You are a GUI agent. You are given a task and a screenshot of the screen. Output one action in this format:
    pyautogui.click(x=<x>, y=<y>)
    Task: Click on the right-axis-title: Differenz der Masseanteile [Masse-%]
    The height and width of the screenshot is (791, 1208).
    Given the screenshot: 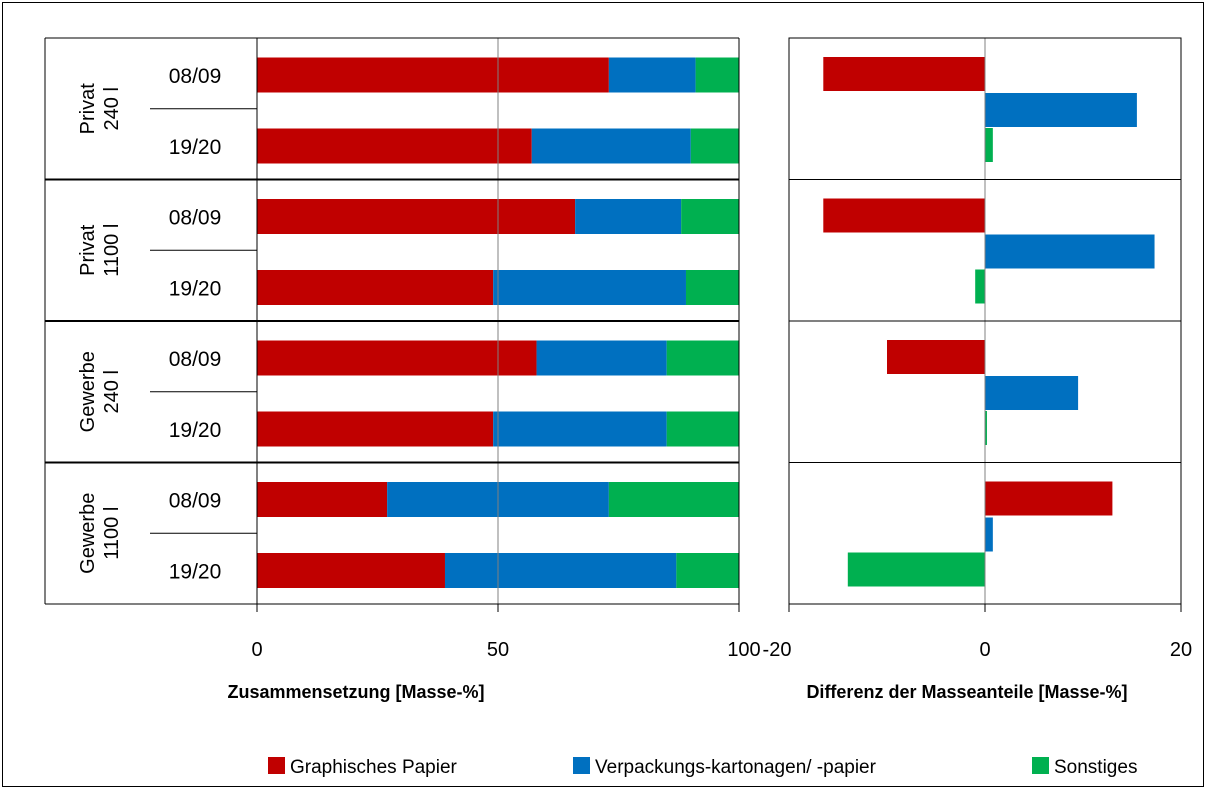 What is the action you would take?
    pyautogui.click(x=966, y=692)
    